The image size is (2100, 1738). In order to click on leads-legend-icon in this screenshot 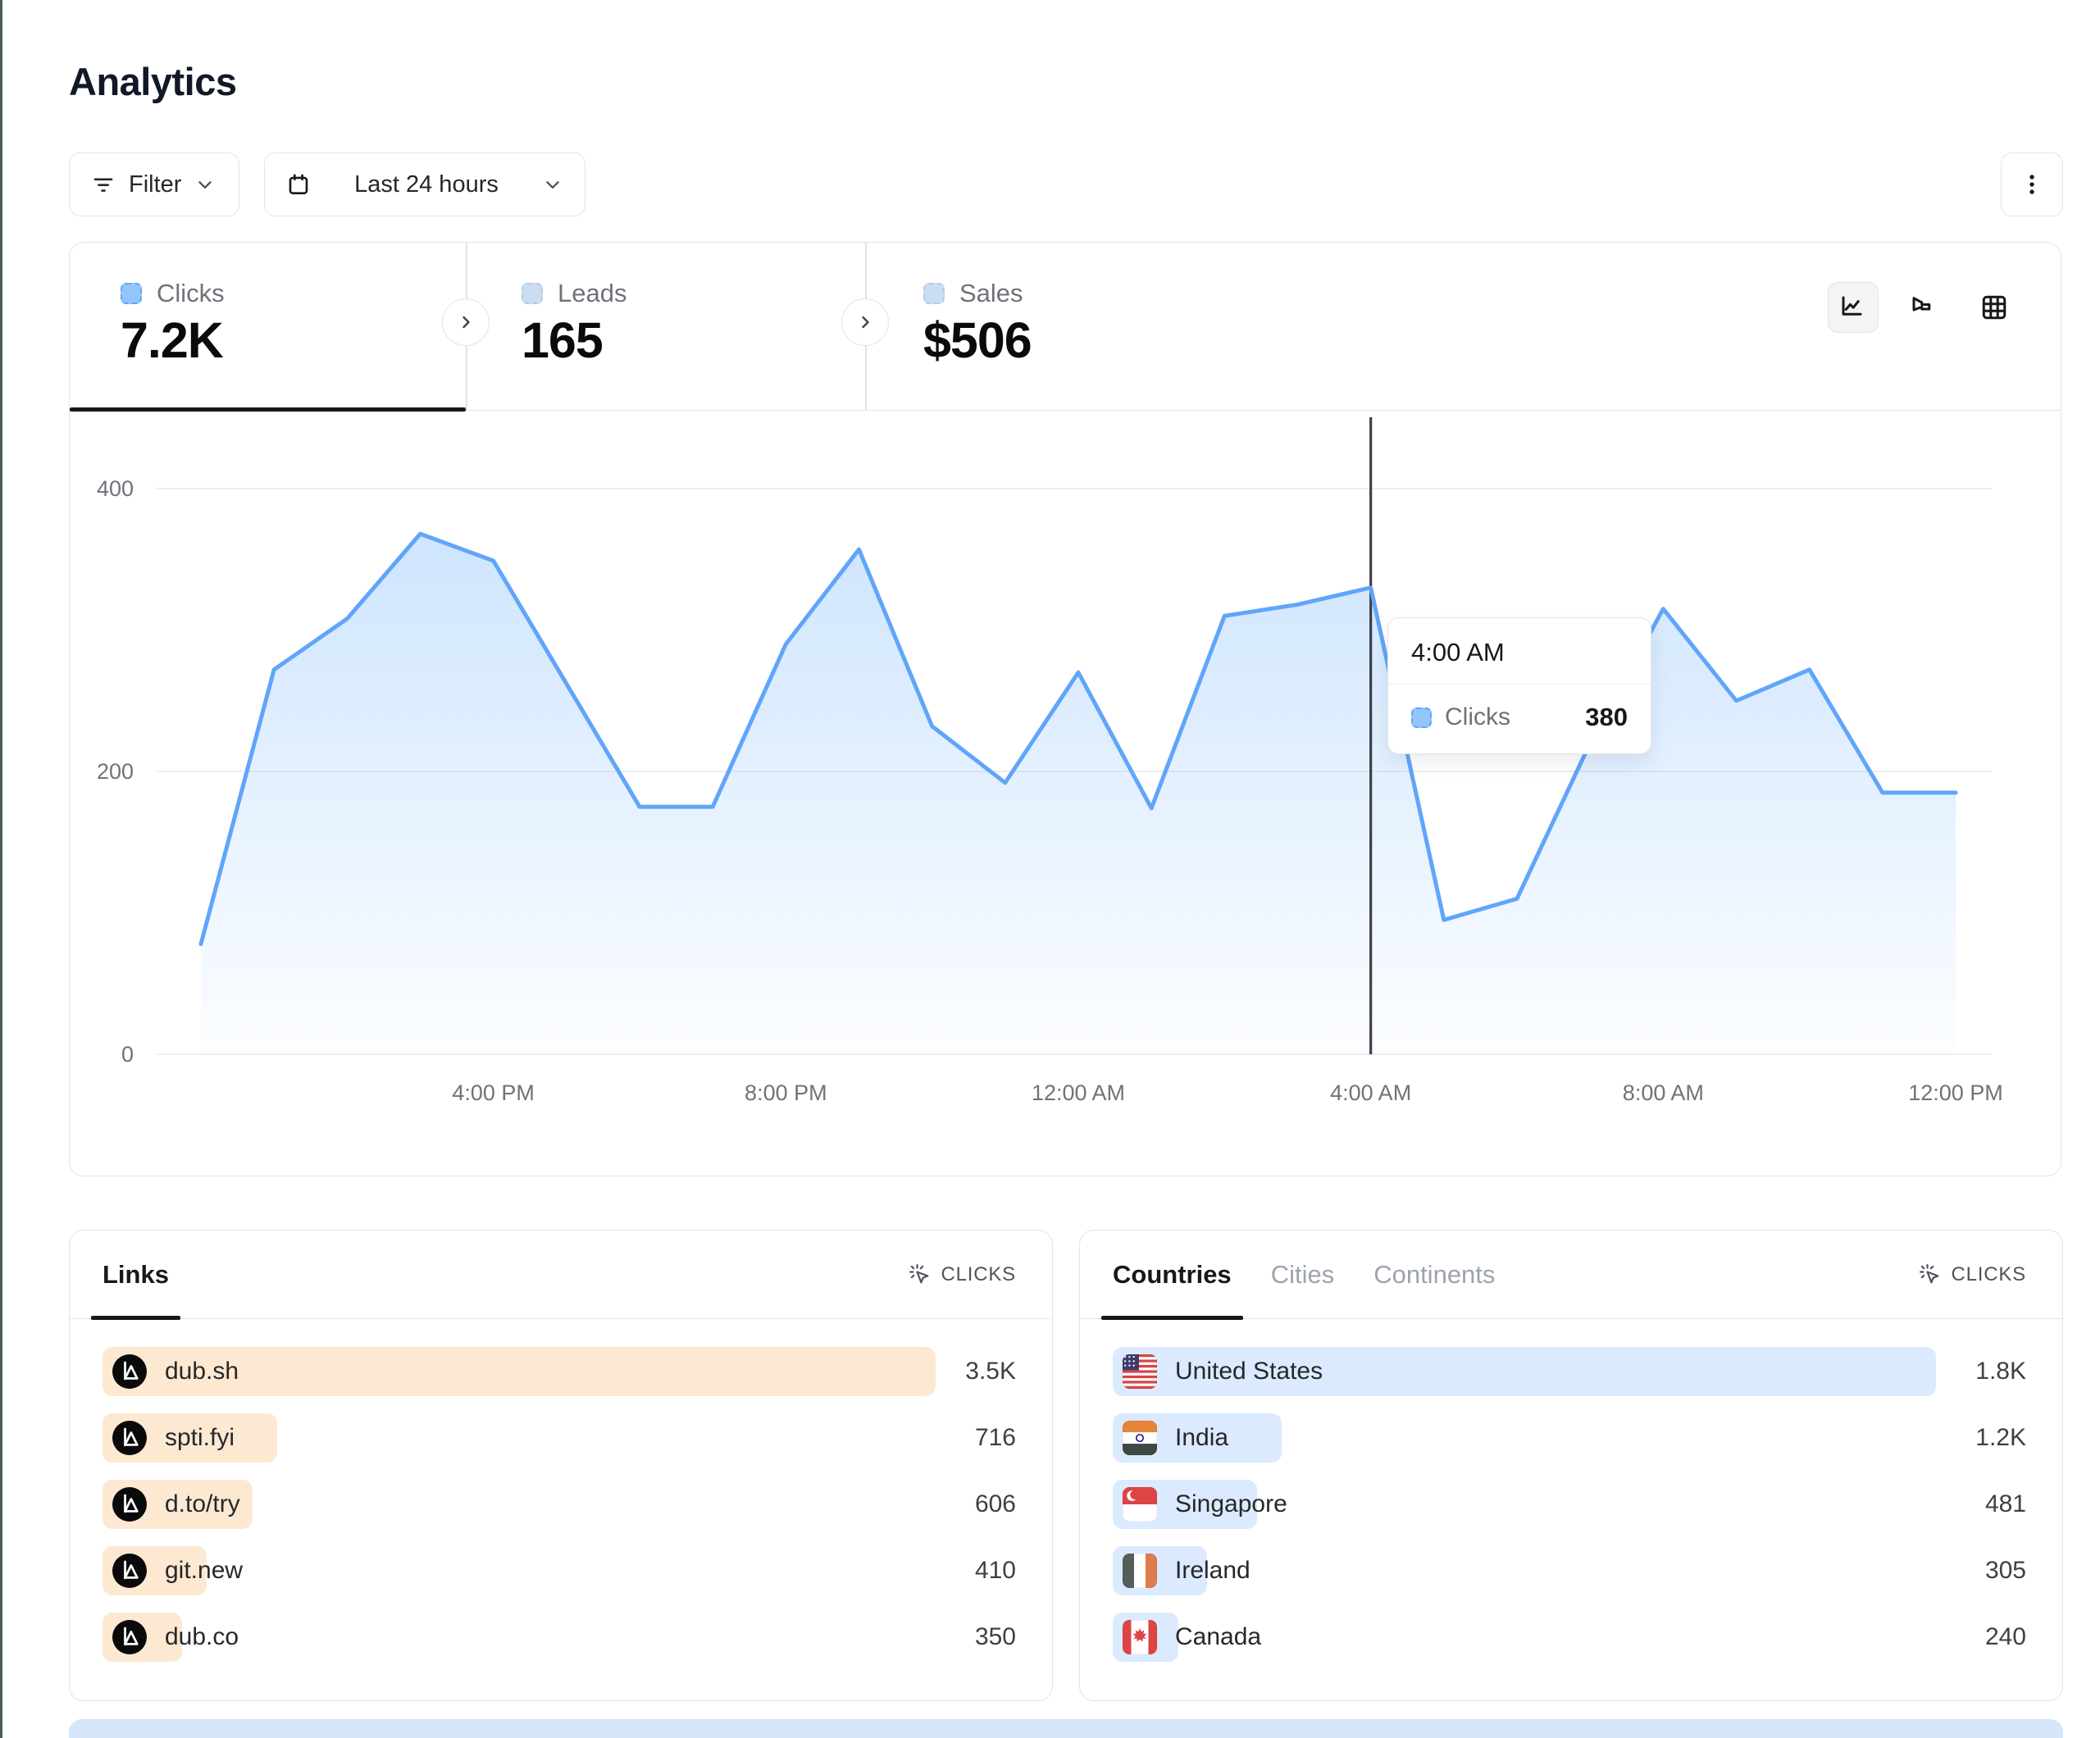, I will do `click(532, 293)`.